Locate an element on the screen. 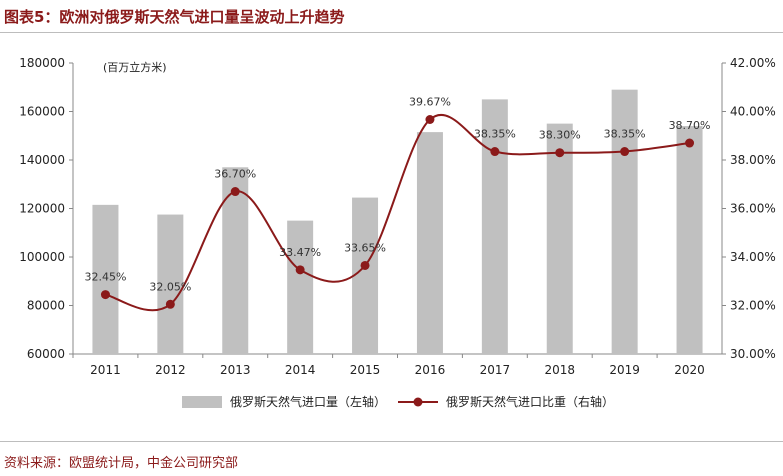 This screenshot has width=783, height=476. x-tick-label: 2014 is located at coordinates (300, 370).